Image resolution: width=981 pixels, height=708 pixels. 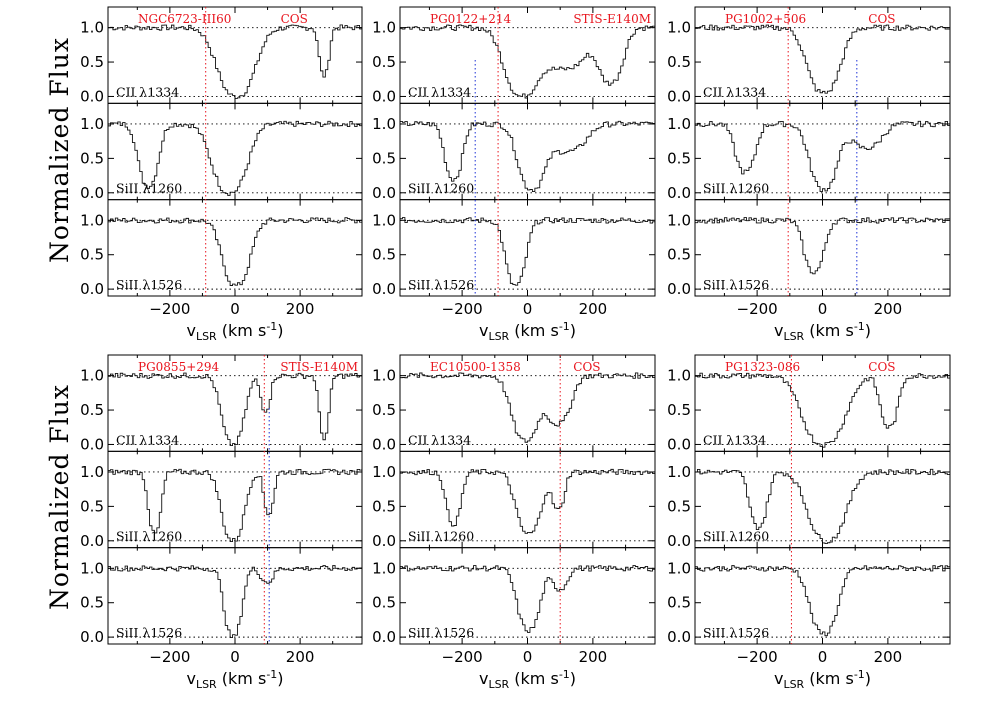 I want to click on sightline-name: PG0122+214, so click(x=471, y=19).